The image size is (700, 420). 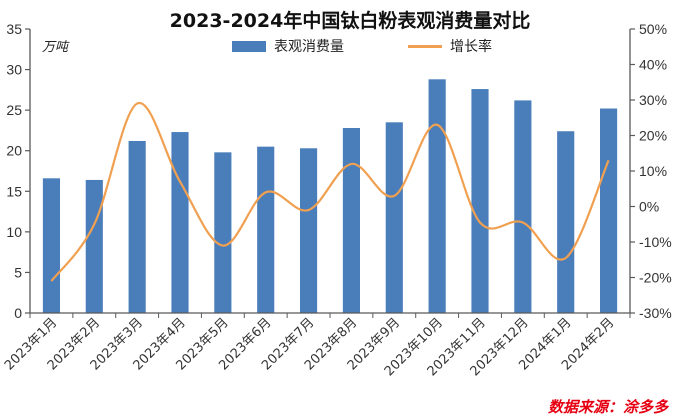 What do you see at coordinates (14, 29) in the screenshot?
I see `y-tick-label: 35` at bounding box center [14, 29].